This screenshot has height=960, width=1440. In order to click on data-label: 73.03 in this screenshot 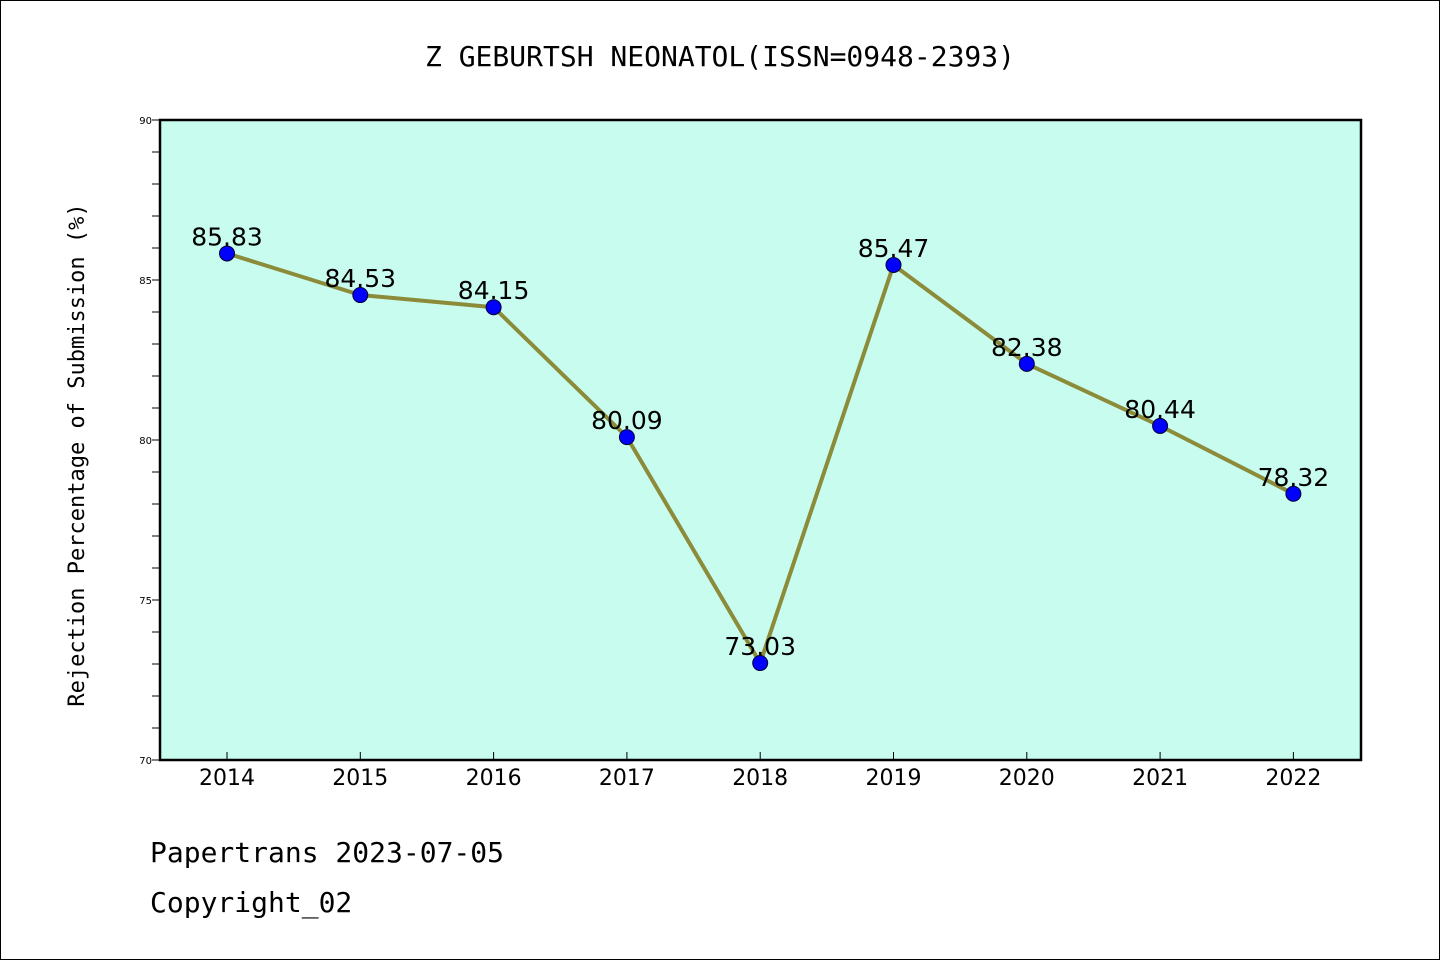, I will do `click(760, 646)`.